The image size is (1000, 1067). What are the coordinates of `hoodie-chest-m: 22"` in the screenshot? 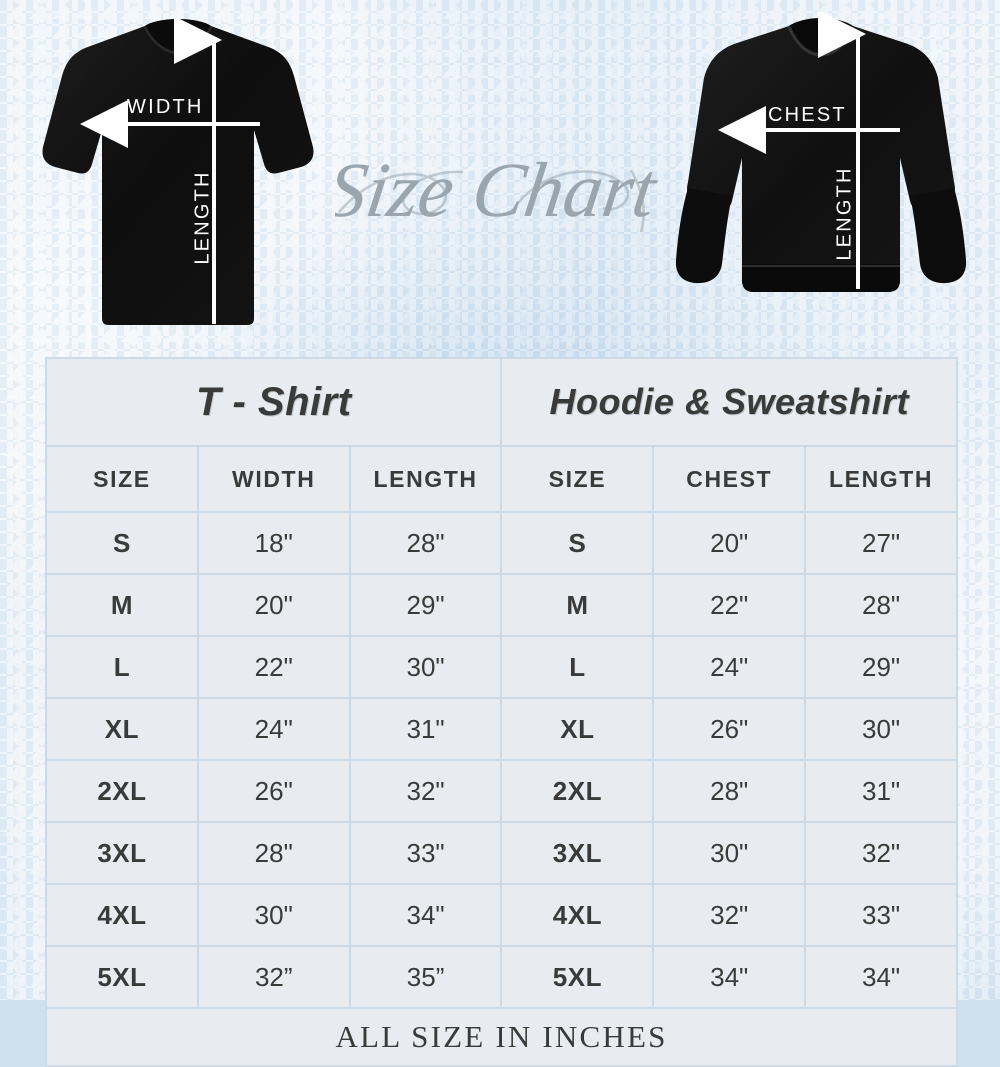 It's located at (729, 605).